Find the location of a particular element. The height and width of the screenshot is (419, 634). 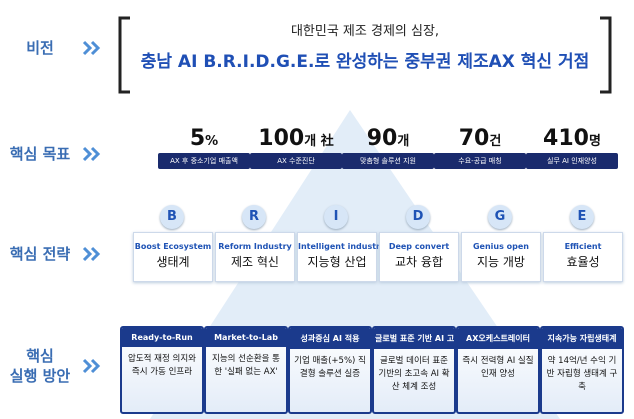

strategy-english: Intelligent industry is located at coordinates (342, 246).